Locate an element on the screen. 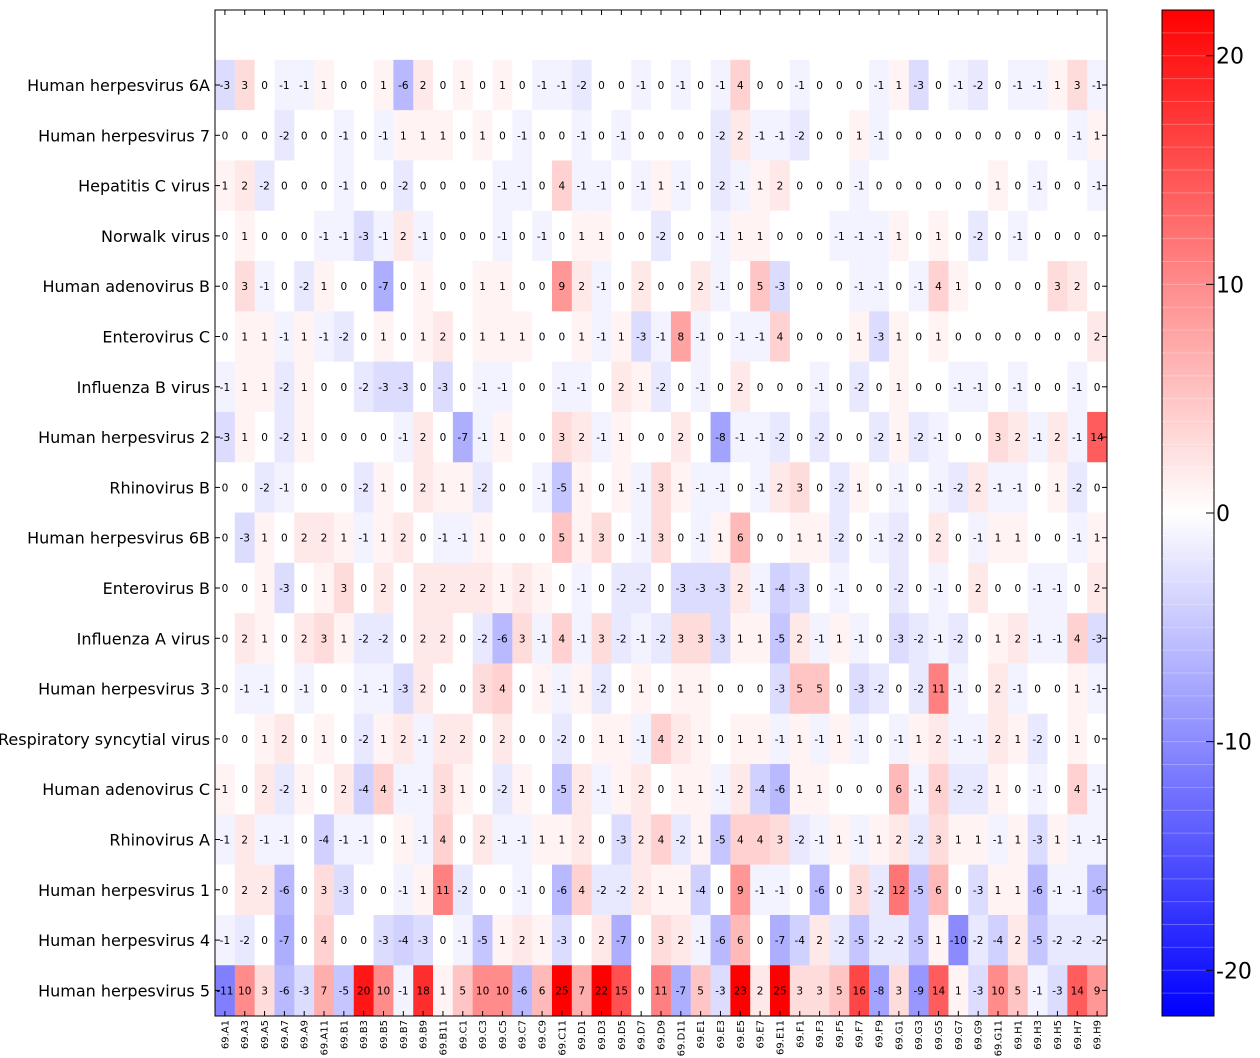  column-label: 69.B9 is located at coordinates (424, 1034).